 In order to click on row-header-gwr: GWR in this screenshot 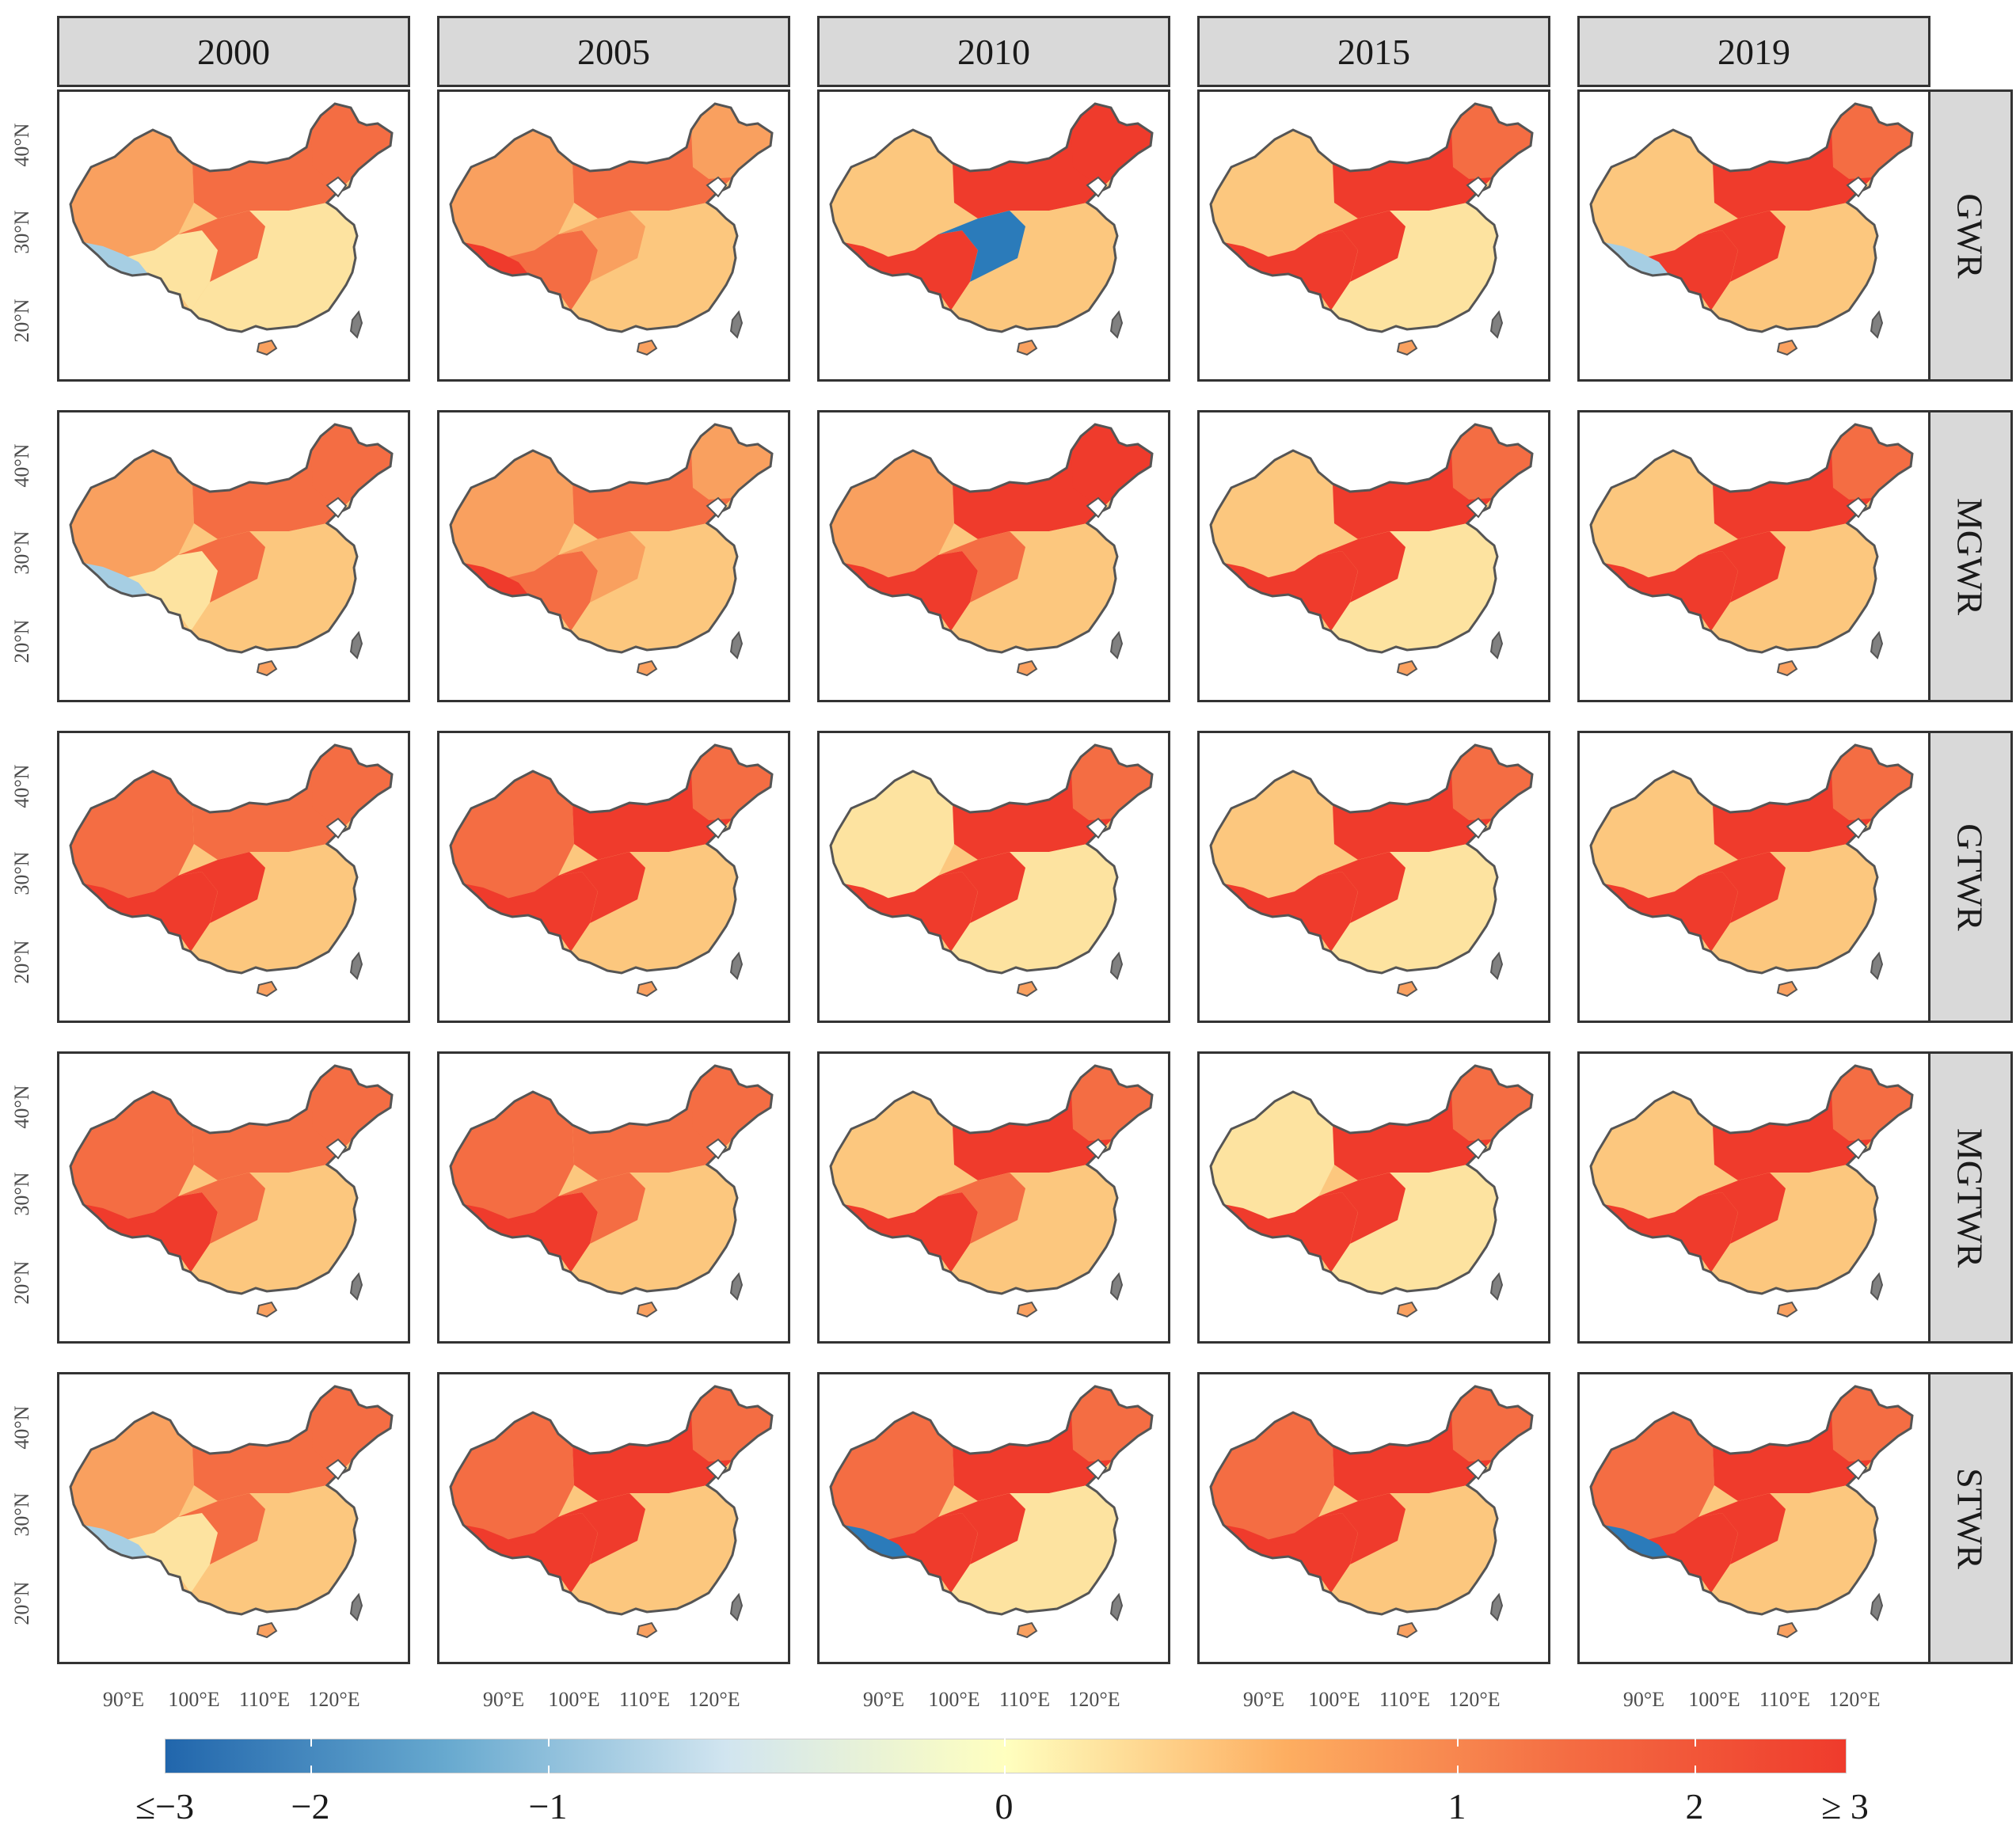, I will do `click(1970, 235)`.